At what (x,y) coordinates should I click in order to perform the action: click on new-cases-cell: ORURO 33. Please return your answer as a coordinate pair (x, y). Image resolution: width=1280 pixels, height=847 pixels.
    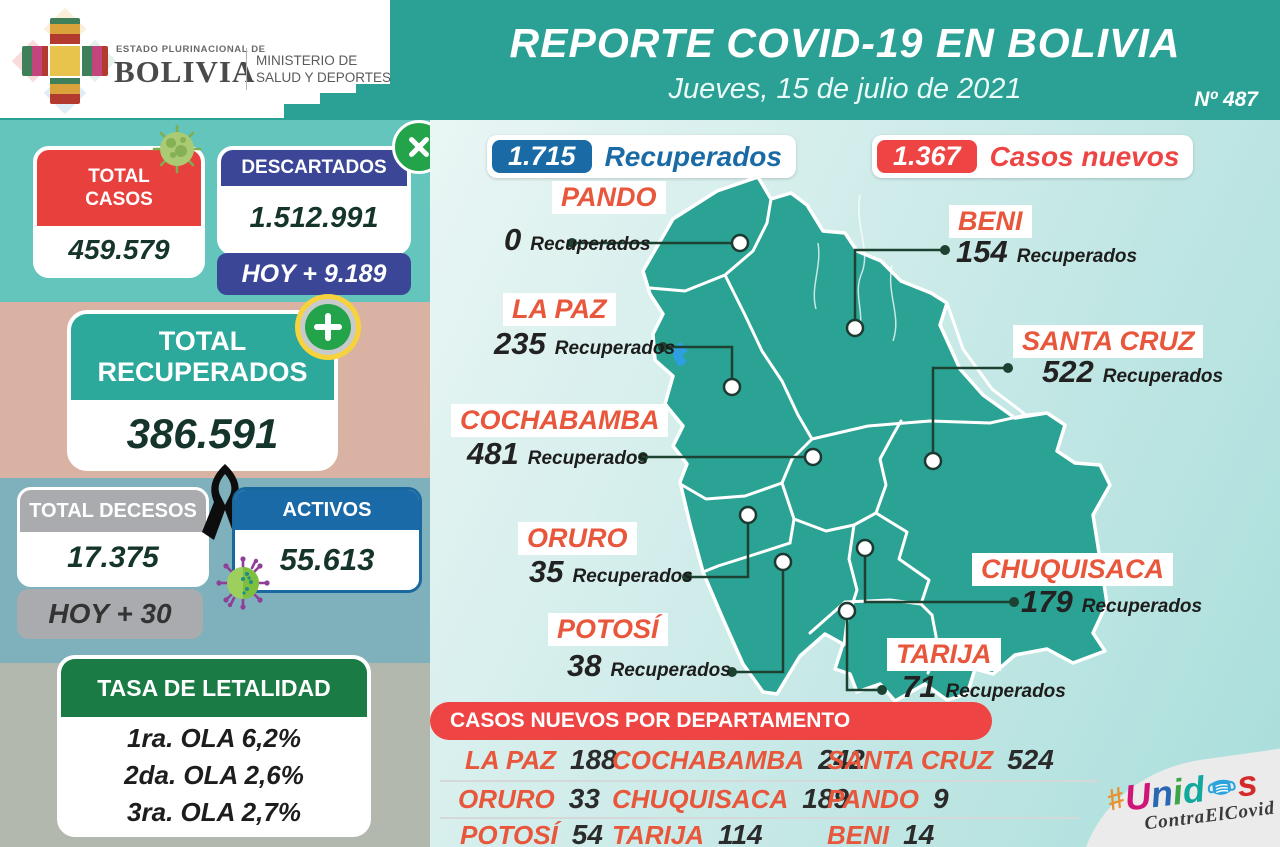
    Looking at the image, I should click on (529, 798).